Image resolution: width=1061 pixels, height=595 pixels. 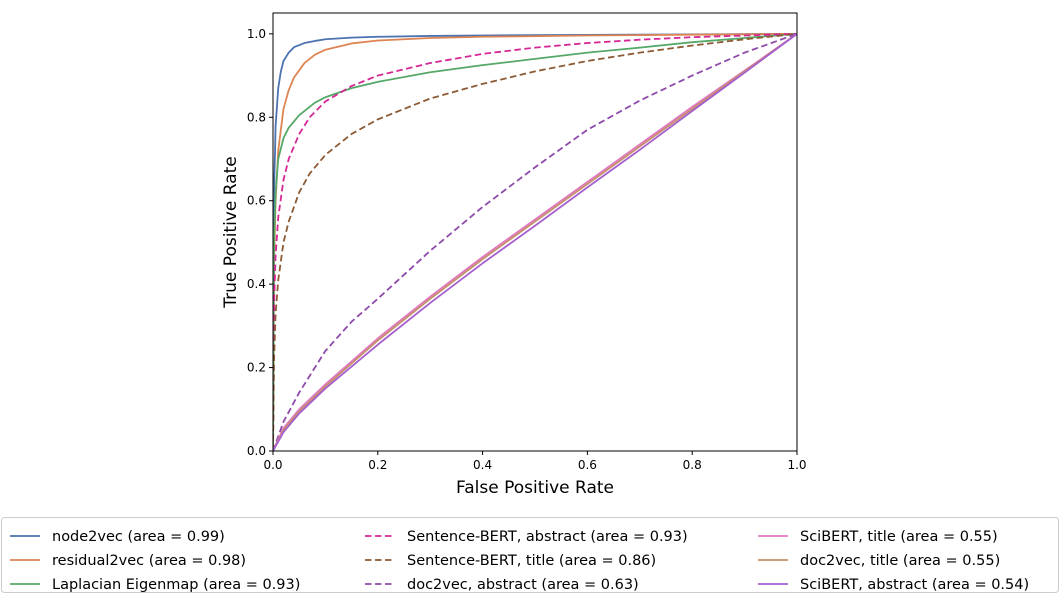 What do you see at coordinates (256, 117) in the screenshot?
I see `y-tick-label: 0.8` at bounding box center [256, 117].